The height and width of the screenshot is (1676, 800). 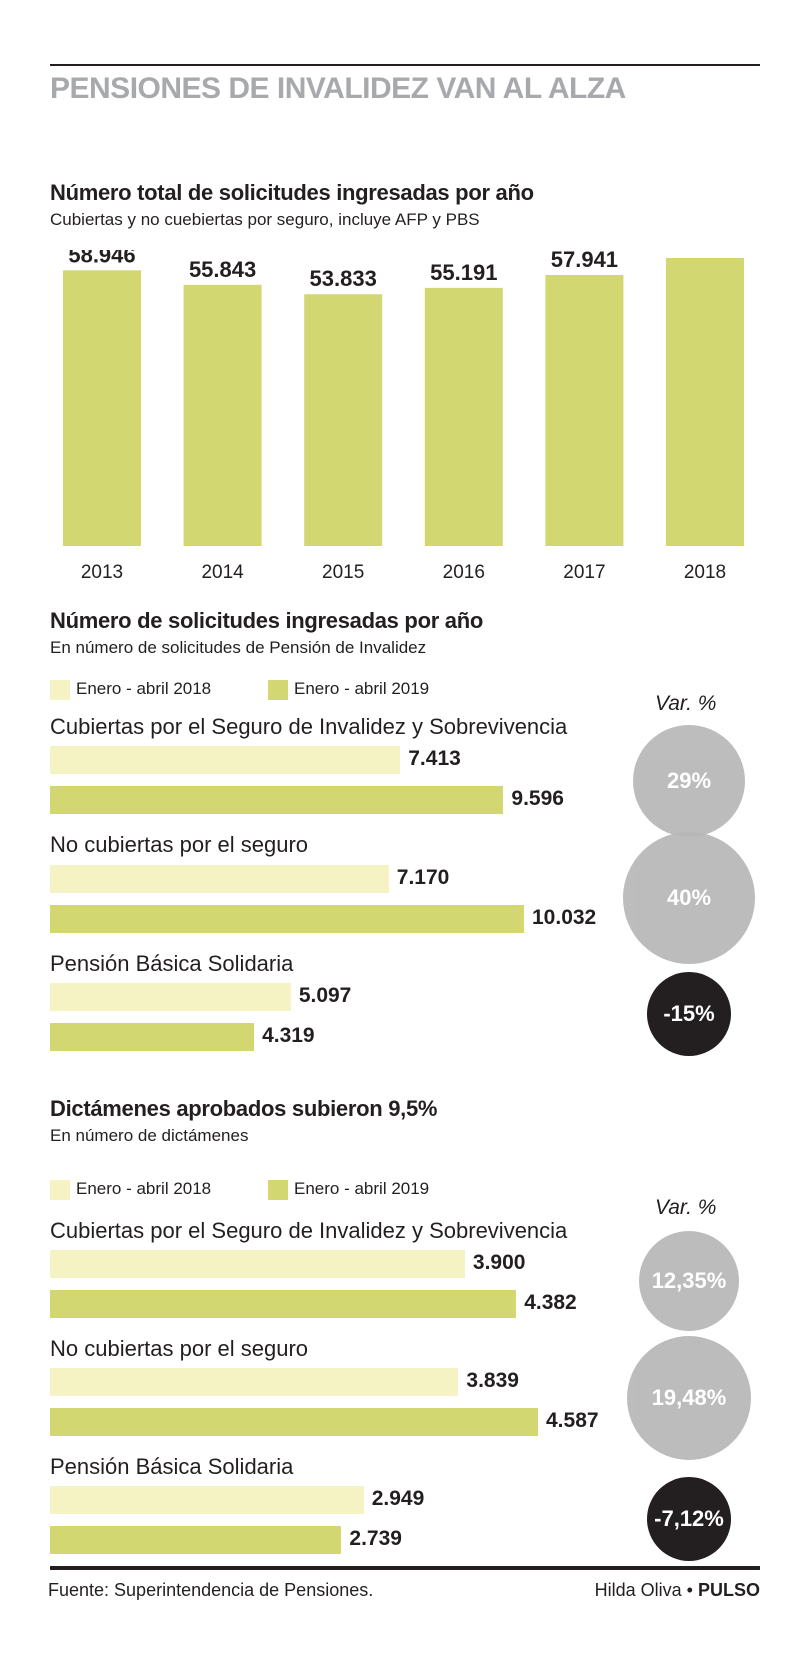 What do you see at coordinates (686, 1207) in the screenshot?
I see `chart3-variation-title: Var. %` at bounding box center [686, 1207].